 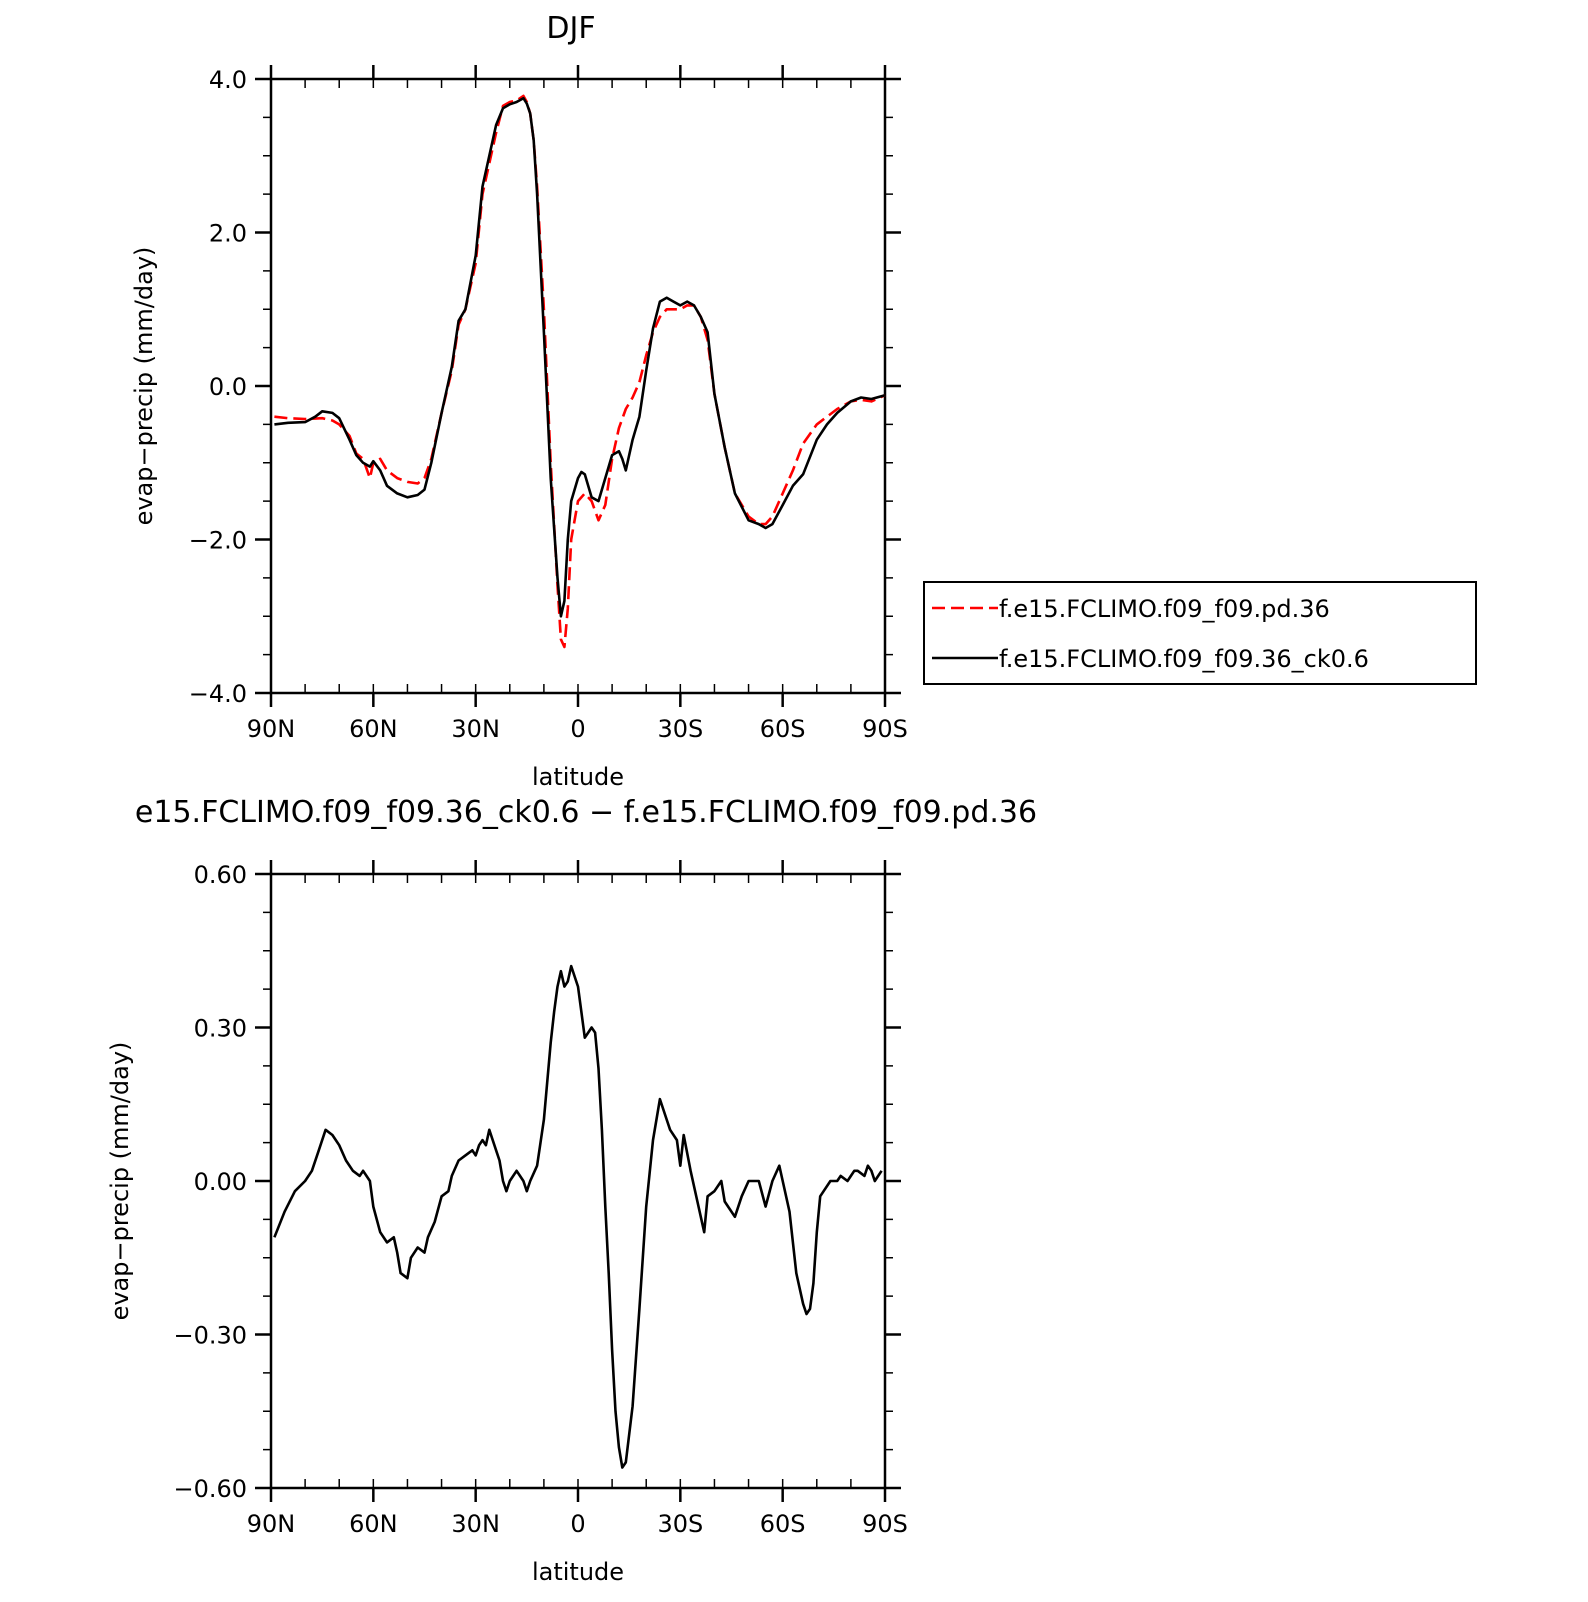 I want to click on top-chart-title: DJF, so click(x=570, y=28).